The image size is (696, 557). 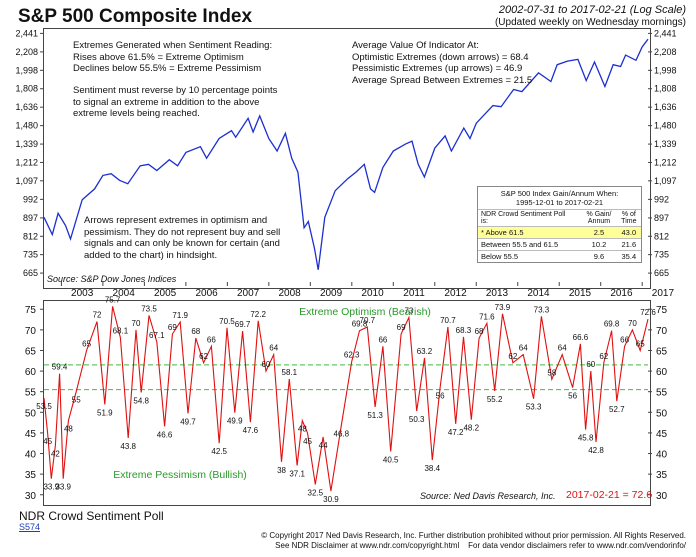 What do you see at coordinates (542, 309) in the screenshot?
I see `sentiment-value-label: 73.3` at bounding box center [542, 309].